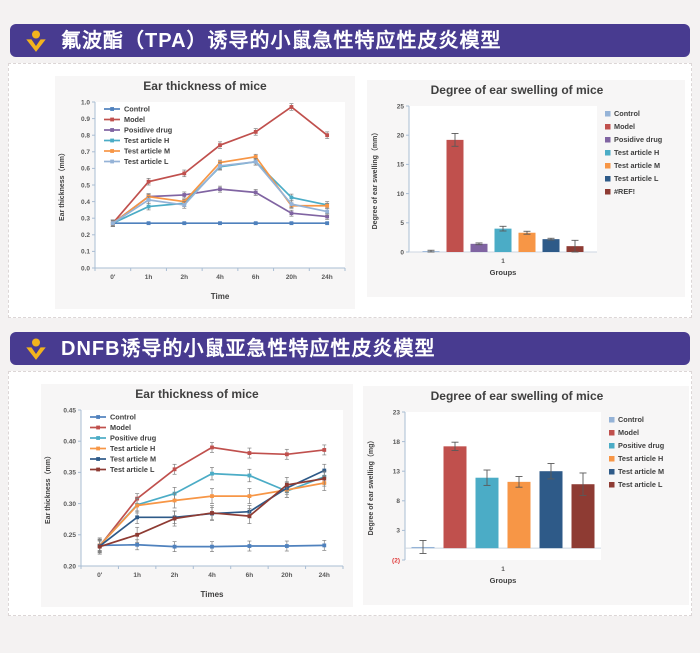  What do you see at coordinates (371, 486) in the screenshot?
I see `y-axis-label: Degree of ear swelling（mg）` at bounding box center [371, 486].